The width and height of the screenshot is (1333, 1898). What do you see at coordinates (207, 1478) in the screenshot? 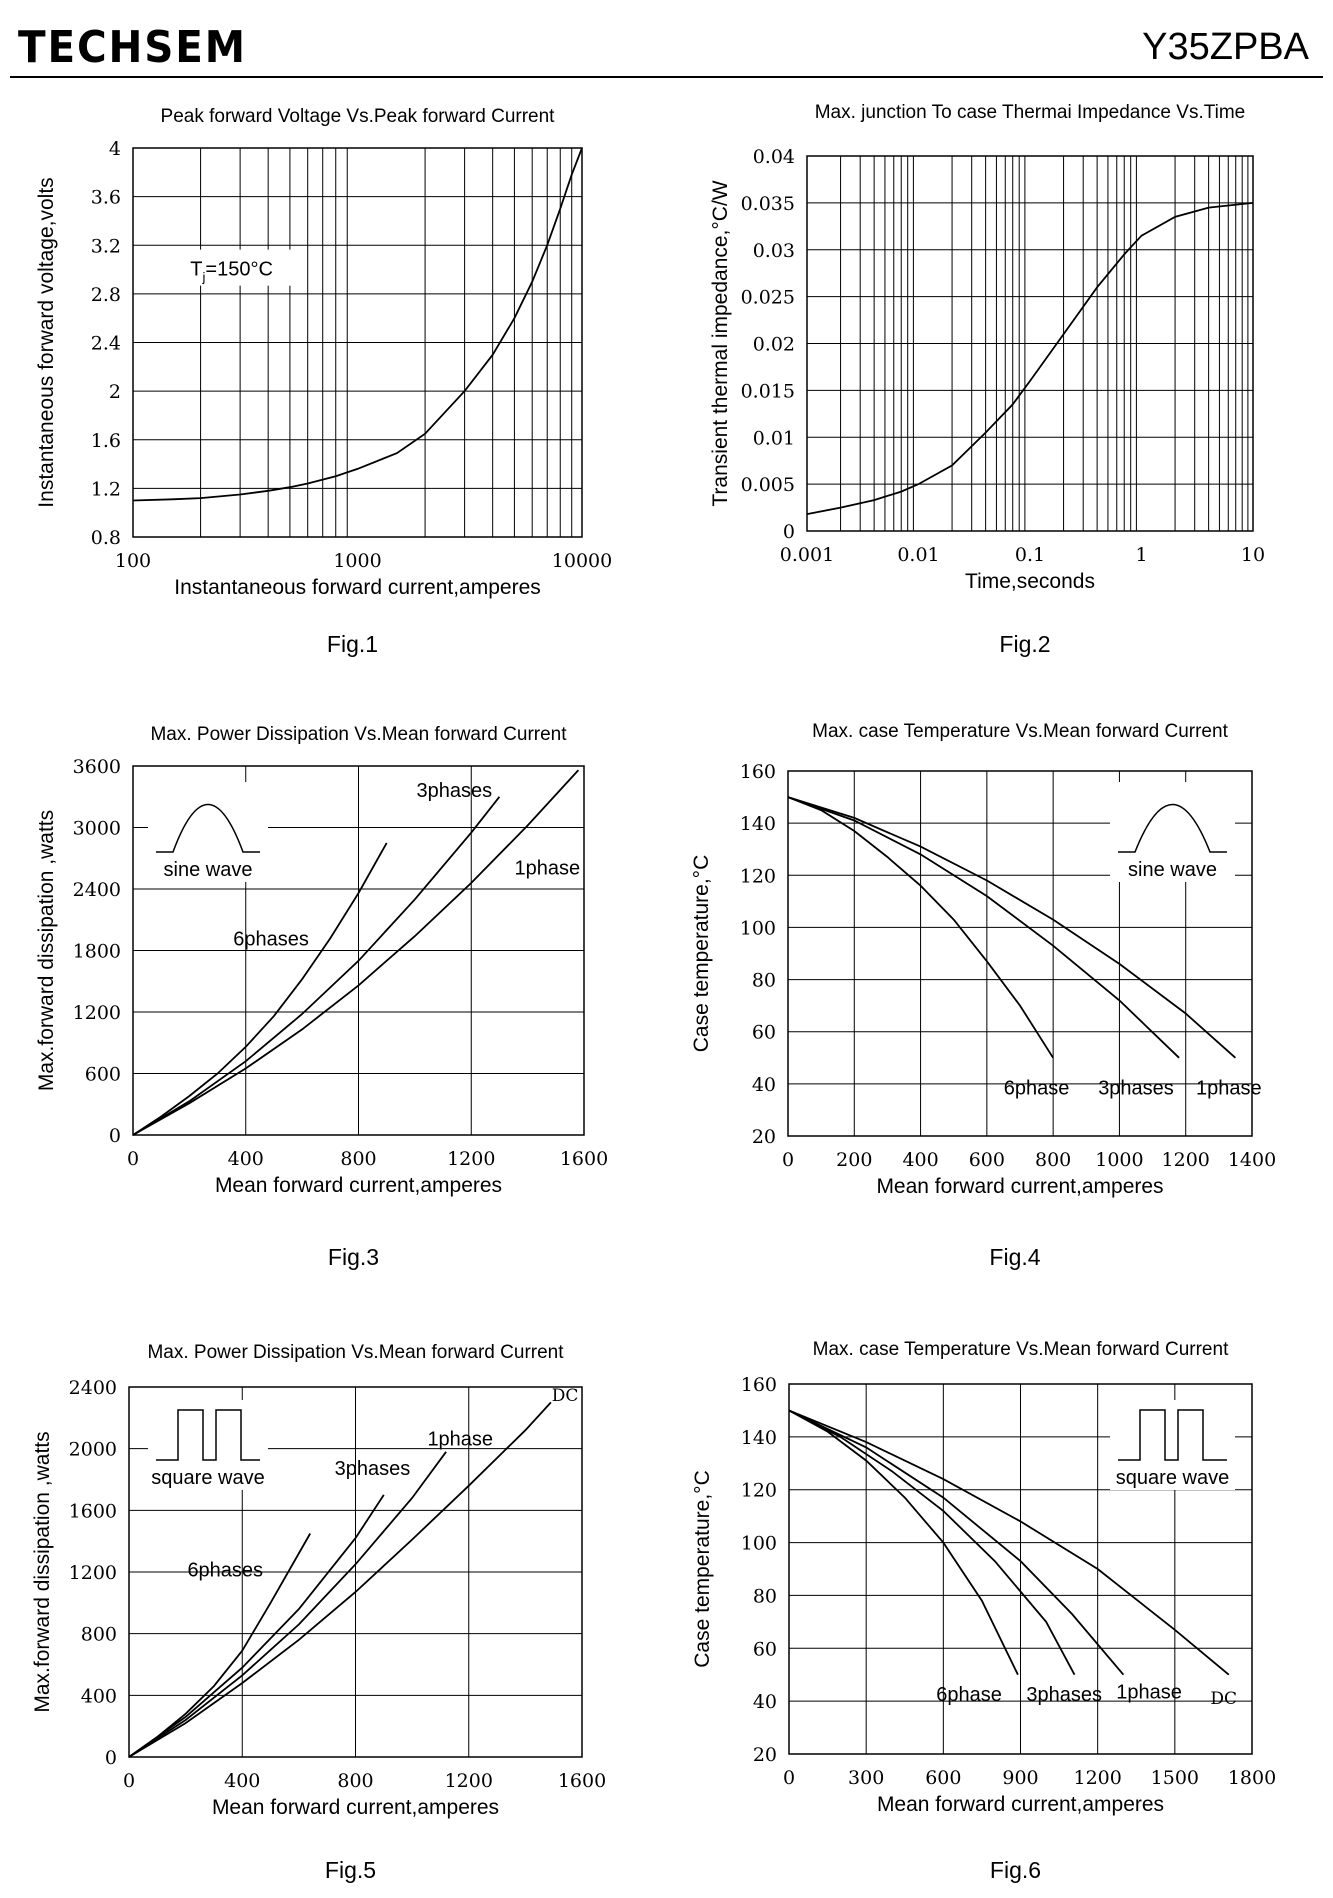
I see `inset-label: square wave` at bounding box center [207, 1478].